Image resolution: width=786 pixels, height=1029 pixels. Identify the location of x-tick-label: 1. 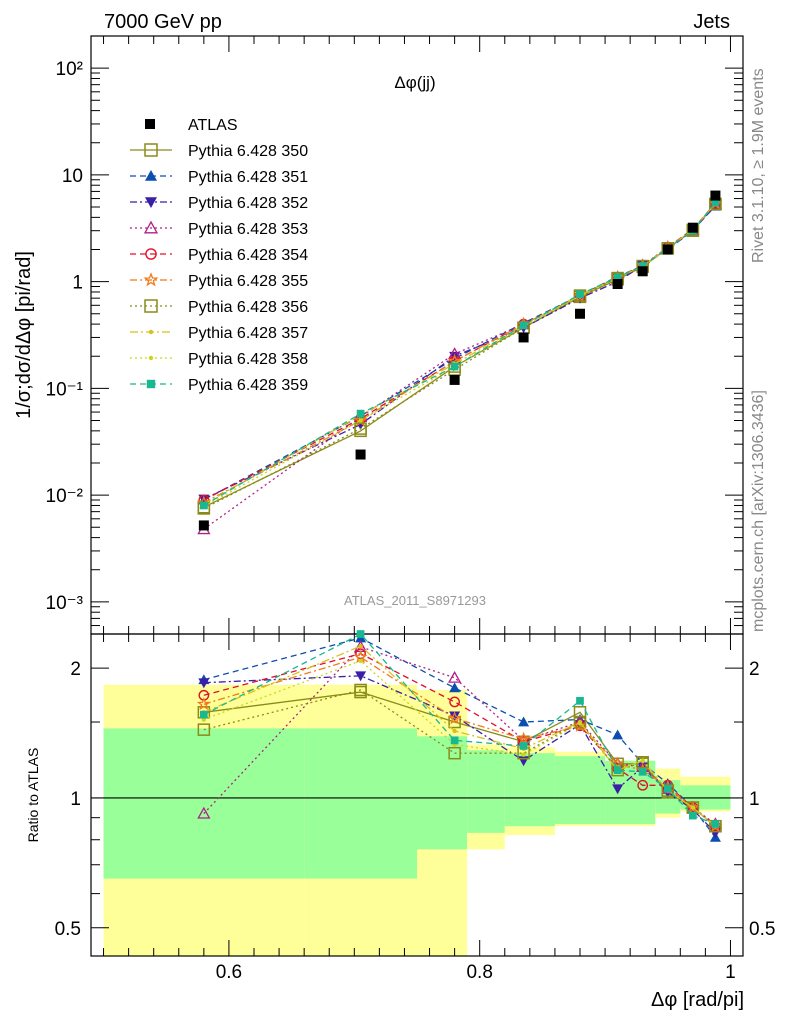
(730, 972).